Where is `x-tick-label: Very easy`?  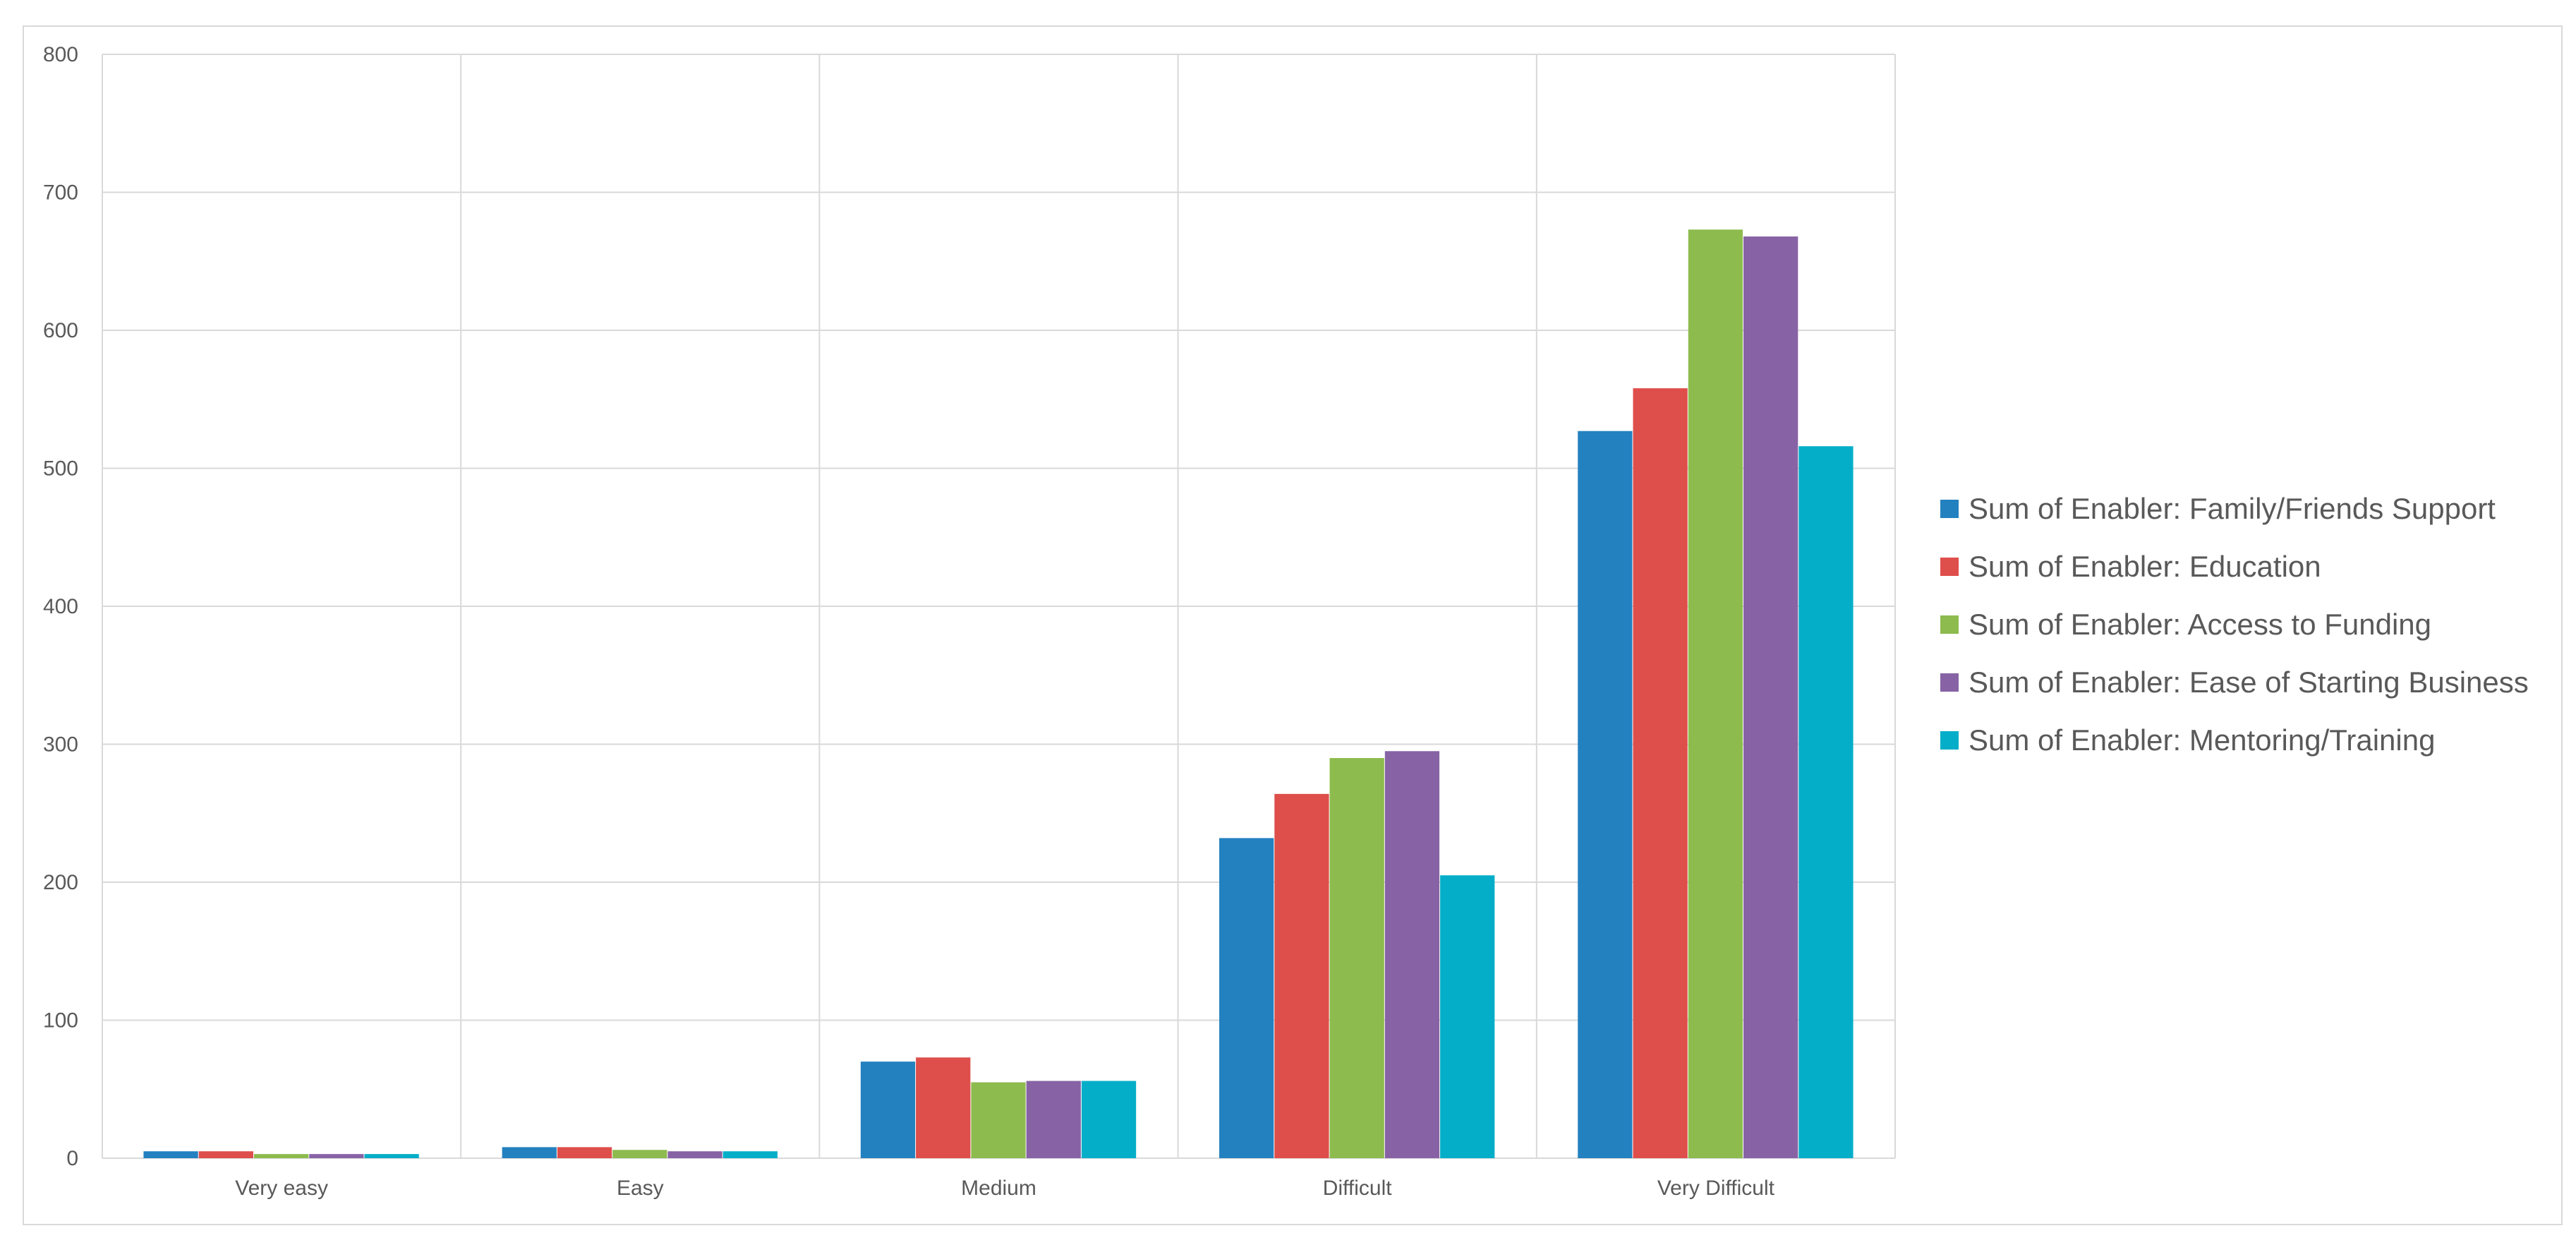 x-tick-label: Very easy is located at coordinates (282, 1188).